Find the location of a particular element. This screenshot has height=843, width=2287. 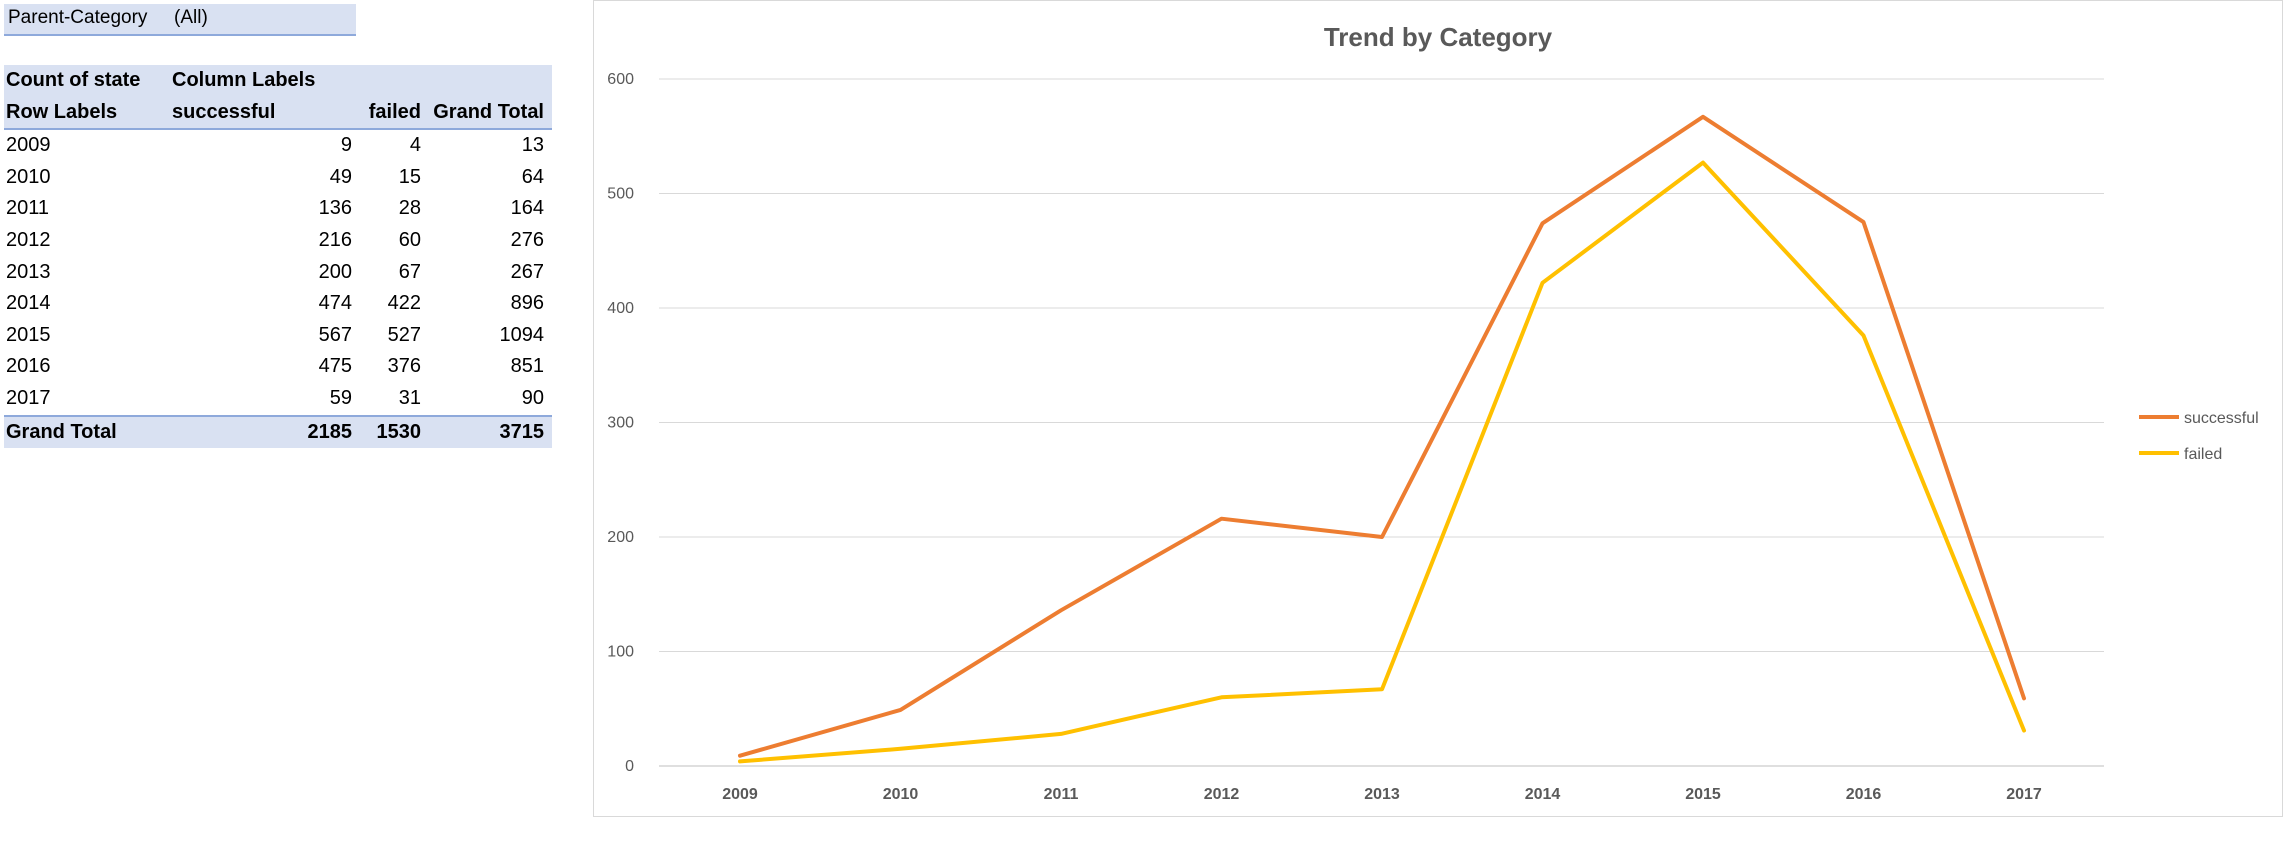

y-tick-label: 0 is located at coordinates (629, 766).